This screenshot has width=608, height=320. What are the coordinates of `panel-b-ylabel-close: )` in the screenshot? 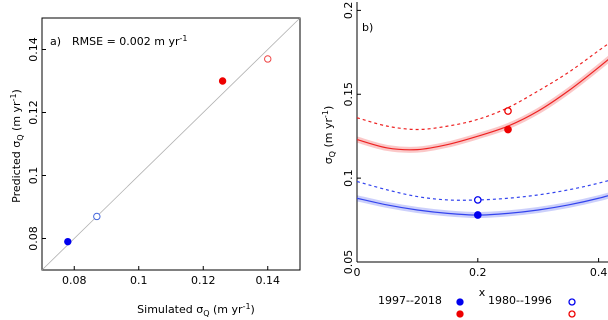 It's located at (328, 108).